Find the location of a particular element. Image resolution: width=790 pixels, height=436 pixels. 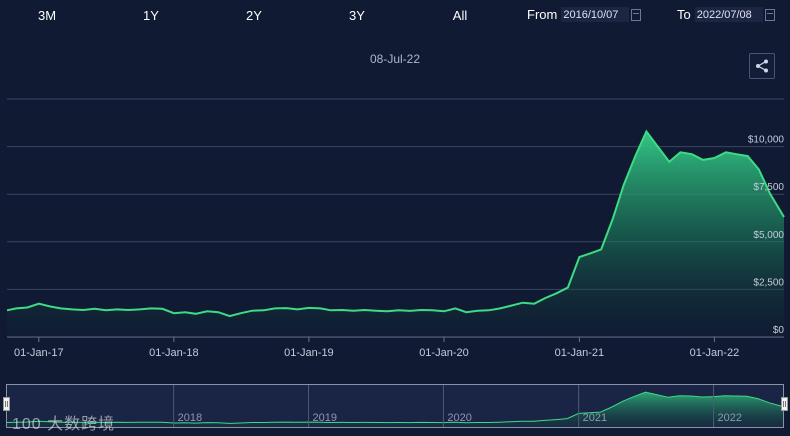

y-tick-label: $7,500 is located at coordinates (768, 187).